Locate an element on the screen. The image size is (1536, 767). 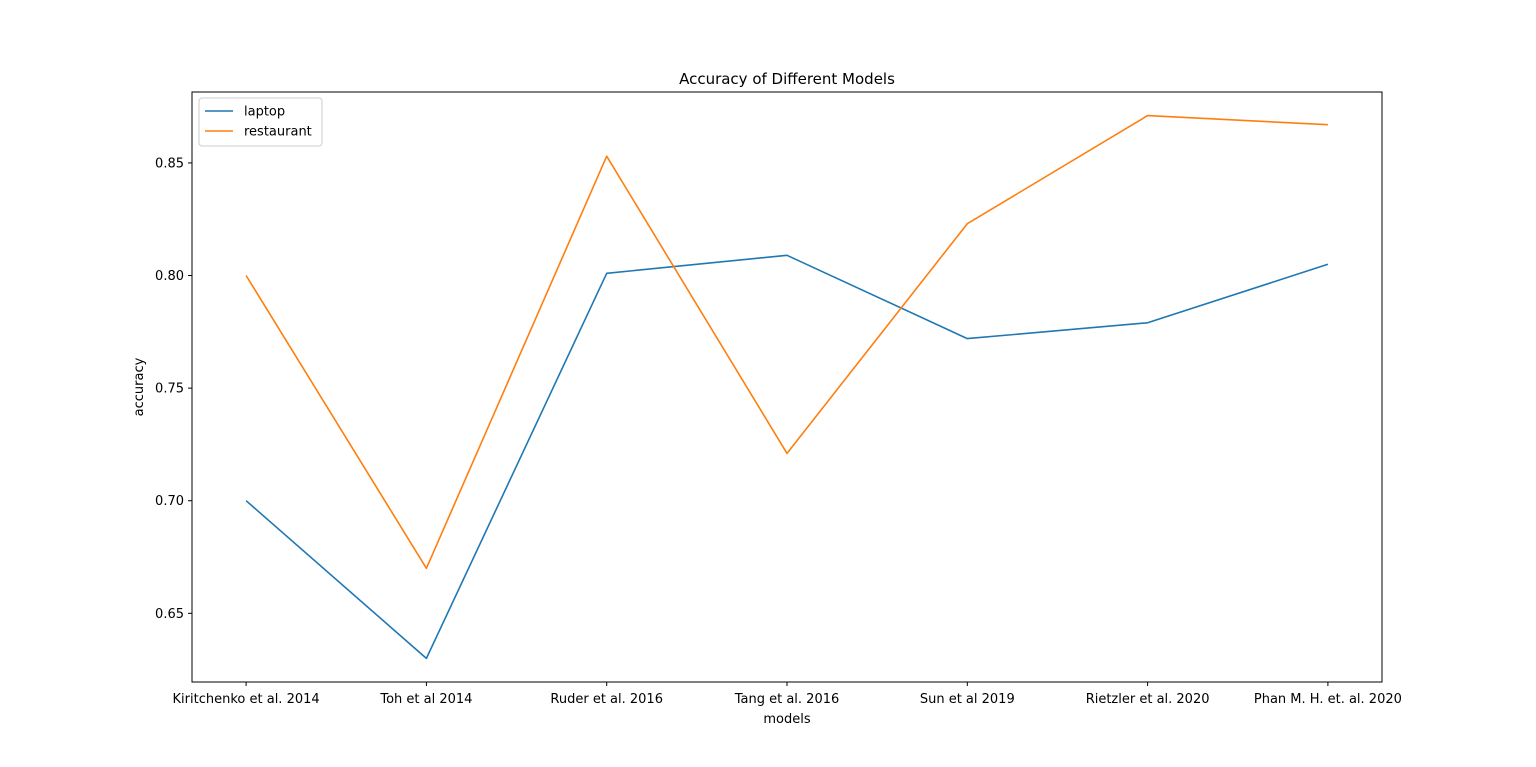
y-tick-label: 0.85 is located at coordinates (169, 163).